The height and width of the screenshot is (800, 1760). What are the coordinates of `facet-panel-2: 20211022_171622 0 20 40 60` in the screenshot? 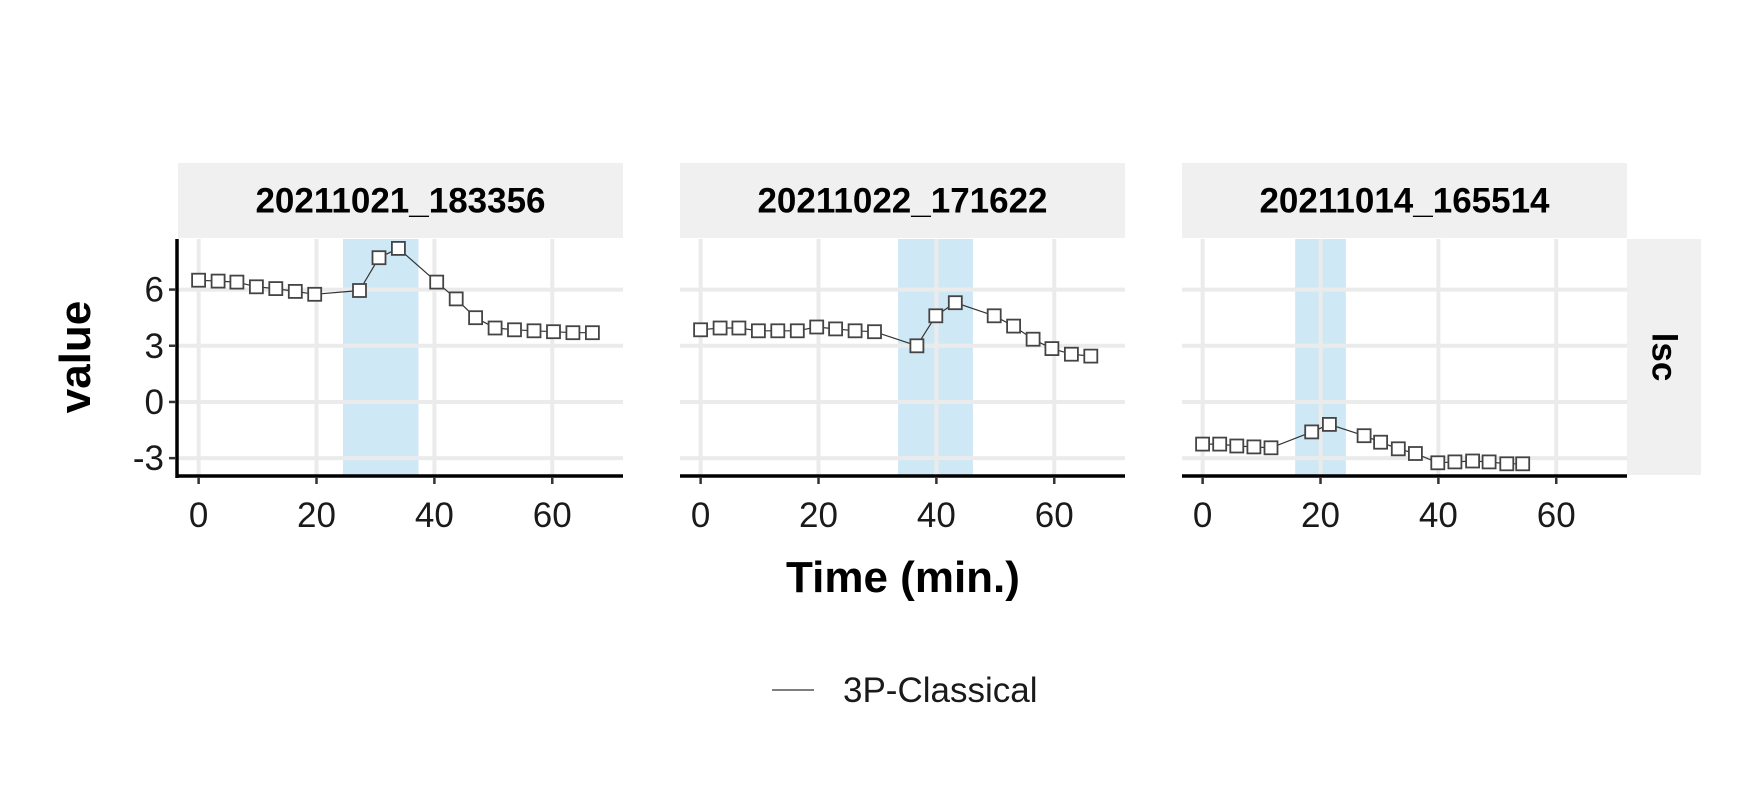 It's located at (902, 349).